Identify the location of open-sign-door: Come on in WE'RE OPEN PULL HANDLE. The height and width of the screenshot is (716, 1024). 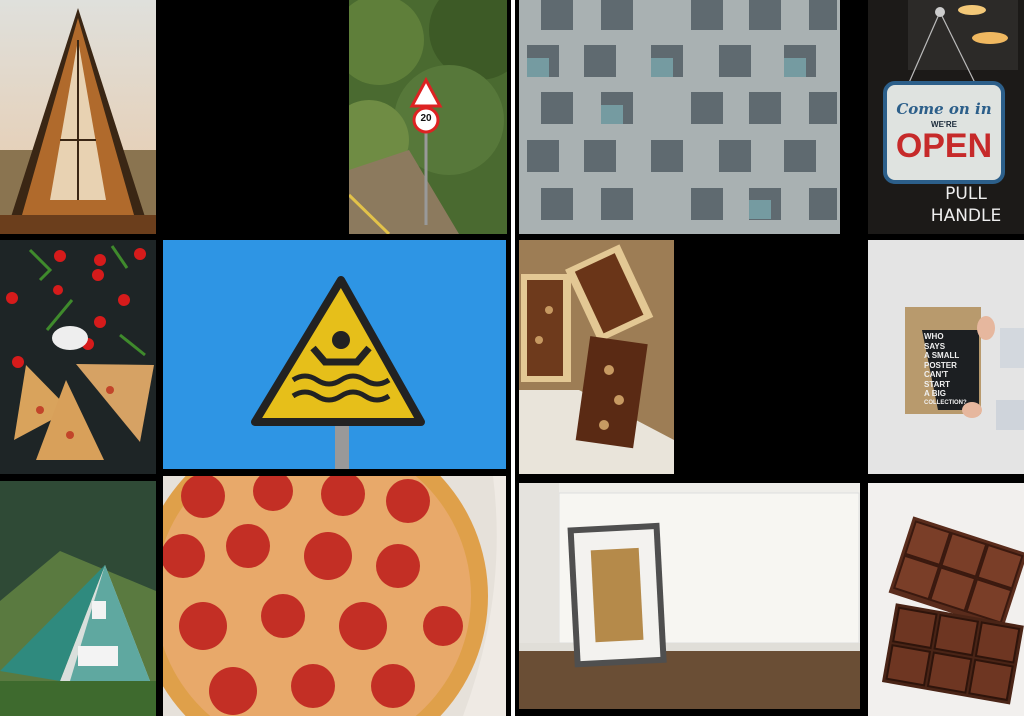
(946, 117).